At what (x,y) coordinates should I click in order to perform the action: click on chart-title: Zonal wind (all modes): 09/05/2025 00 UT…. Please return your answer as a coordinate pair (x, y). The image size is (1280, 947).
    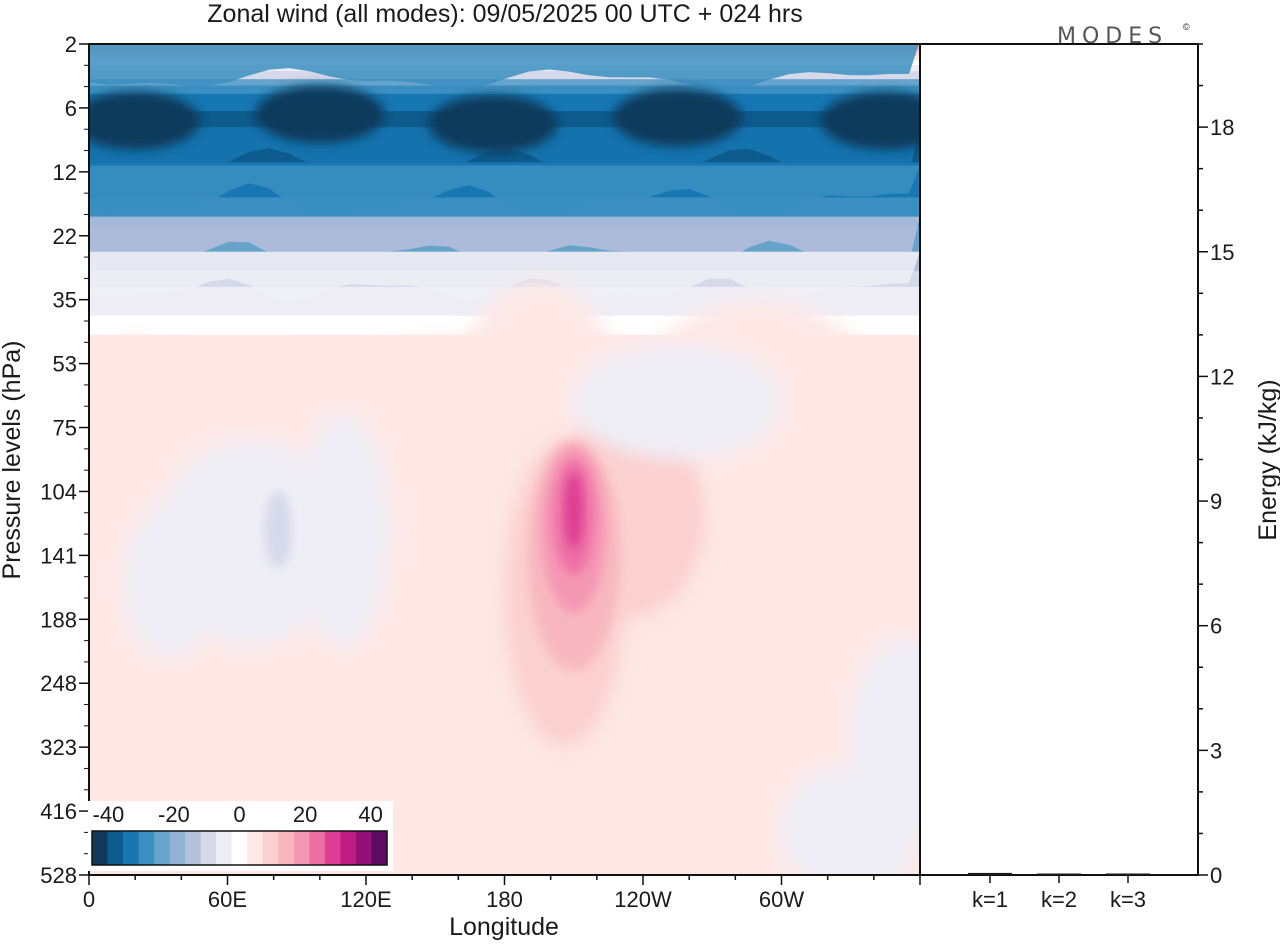
    Looking at the image, I should click on (504, 14).